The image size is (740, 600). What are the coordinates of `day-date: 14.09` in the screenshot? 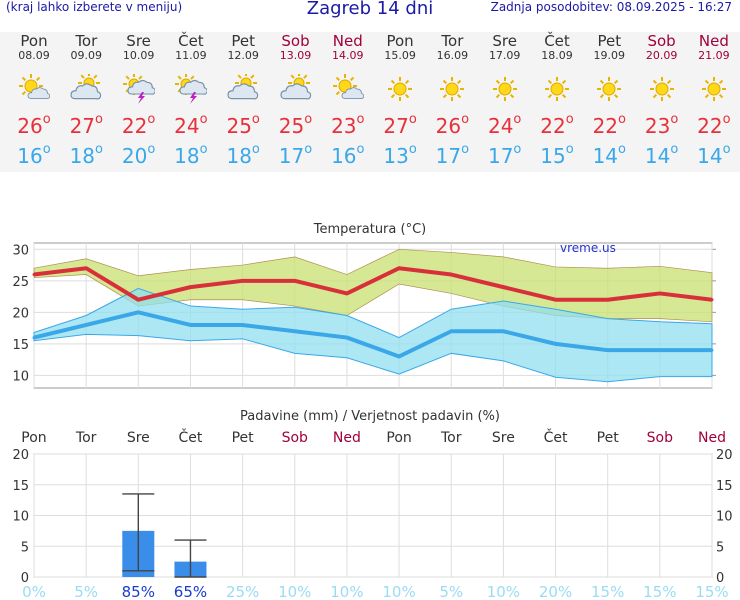 It's located at (348, 55).